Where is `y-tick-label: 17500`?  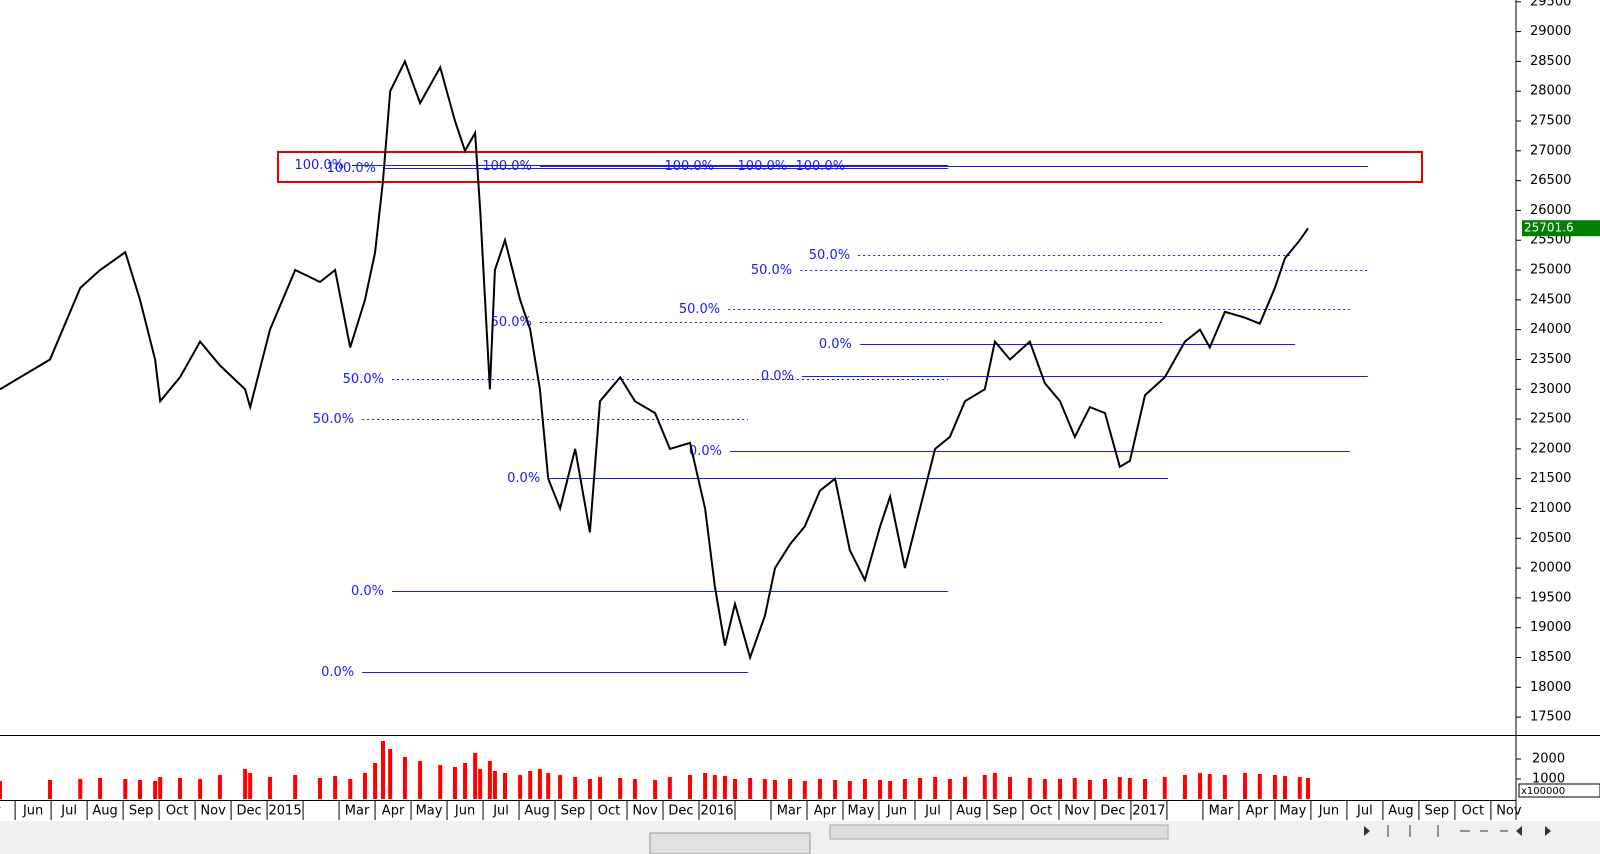
y-tick-label: 17500 is located at coordinates (1550, 717).